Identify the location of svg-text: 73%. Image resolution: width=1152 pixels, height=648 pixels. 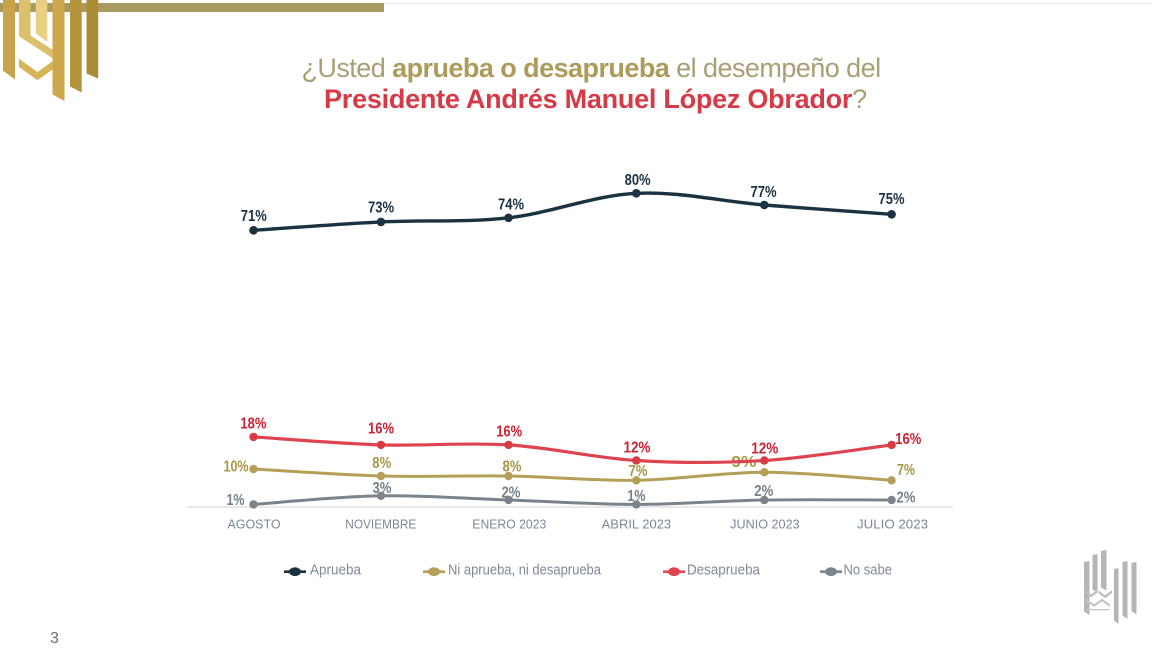
(381, 207).